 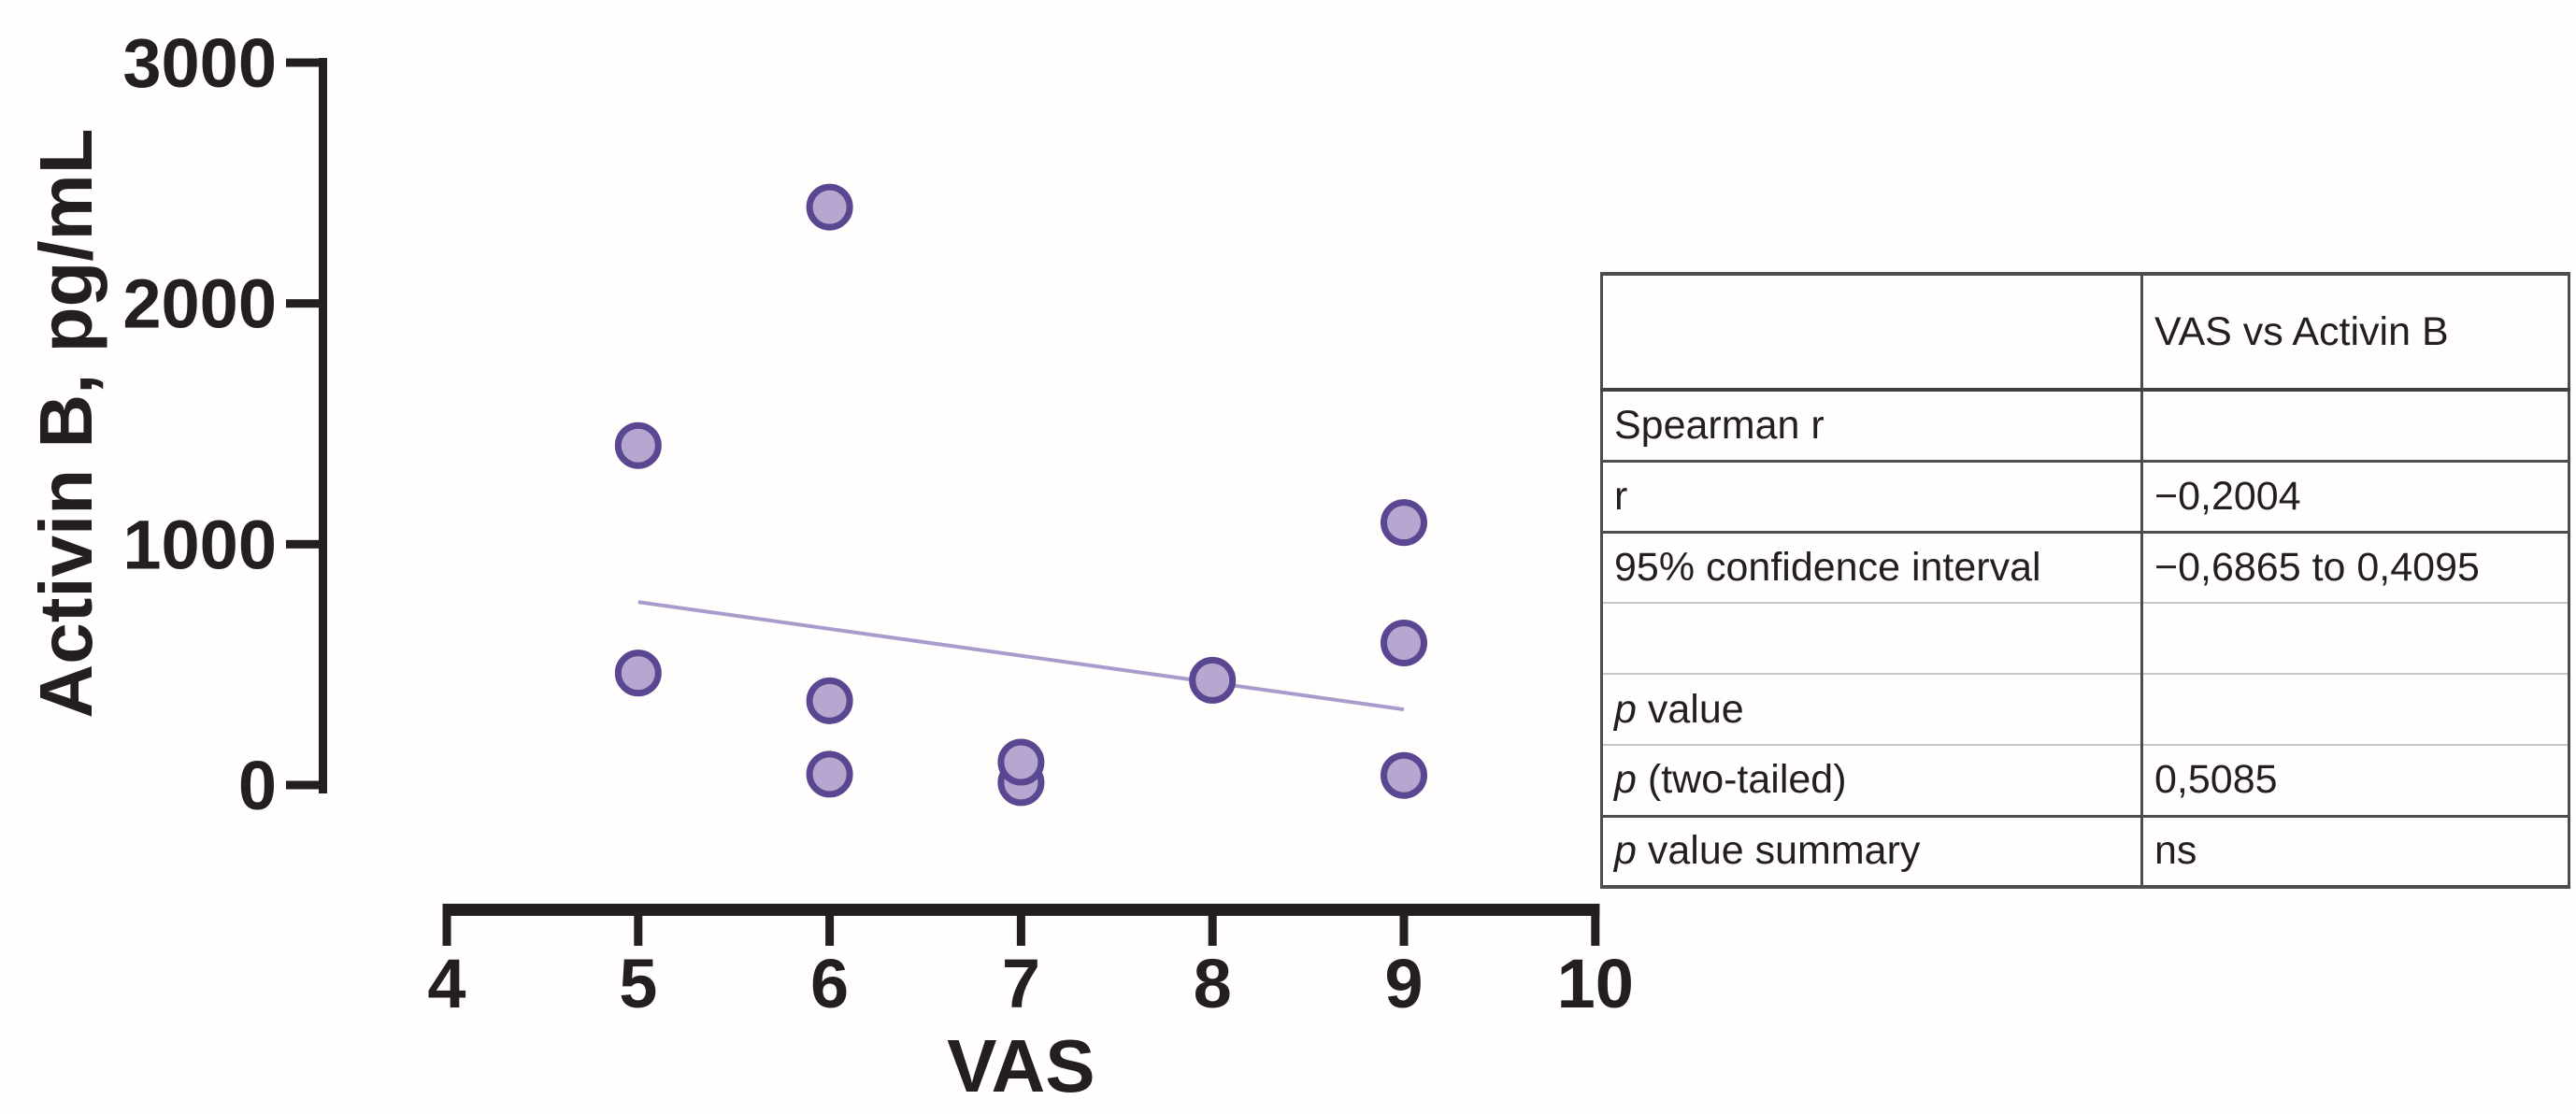 What do you see at coordinates (2355, 498) in the screenshot?
I see `cell-r-value: −0,2004` at bounding box center [2355, 498].